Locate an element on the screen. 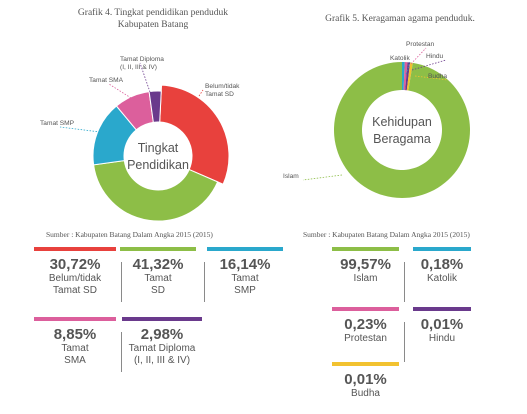 The height and width of the screenshot is (414, 527). callout-label-tamat-smp: Tamat SMP is located at coordinates (57, 123).